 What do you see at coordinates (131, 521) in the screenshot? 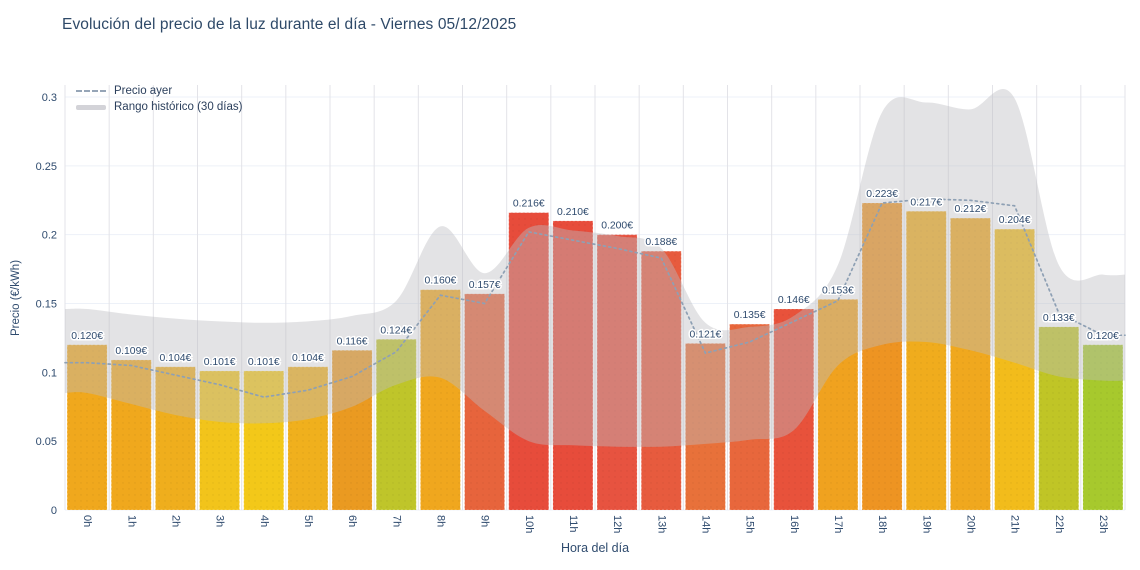
I see `x-tick-label-1h: 1h` at bounding box center [131, 521].